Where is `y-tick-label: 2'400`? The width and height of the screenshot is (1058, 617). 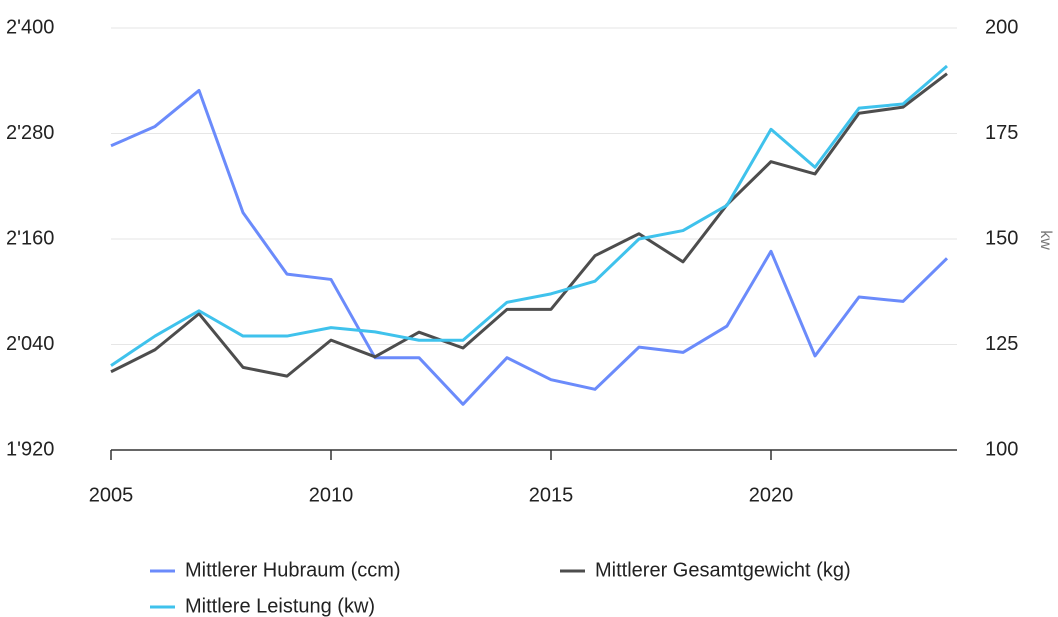
y-tick-label: 2'400 is located at coordinates (30, 27).